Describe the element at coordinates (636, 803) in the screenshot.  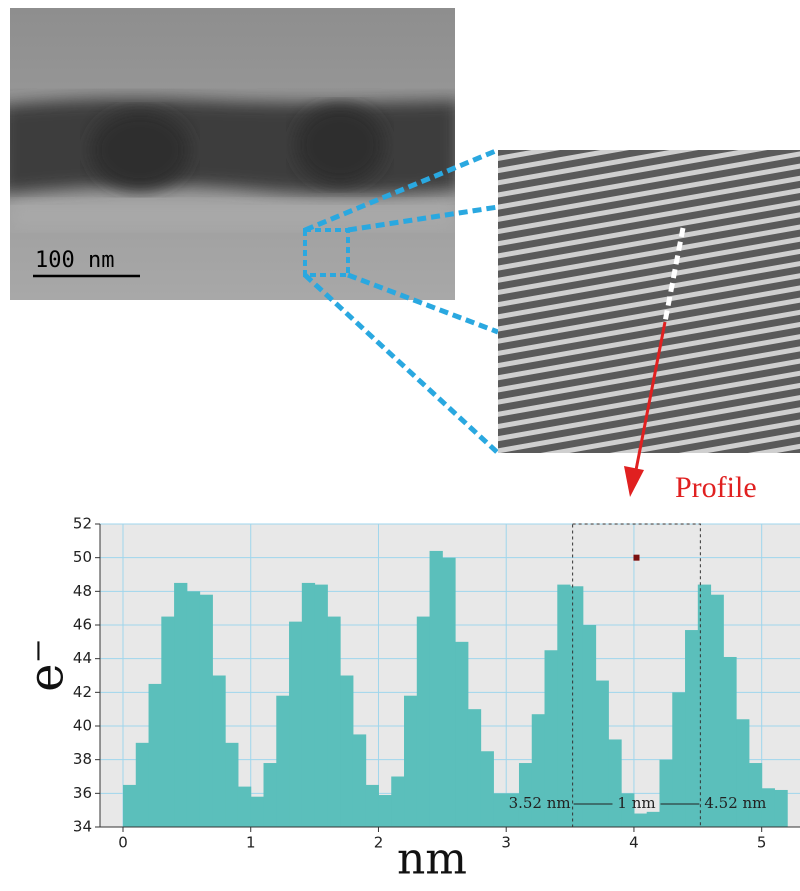
I see `dimension-width-label: 1 nm` at that location.